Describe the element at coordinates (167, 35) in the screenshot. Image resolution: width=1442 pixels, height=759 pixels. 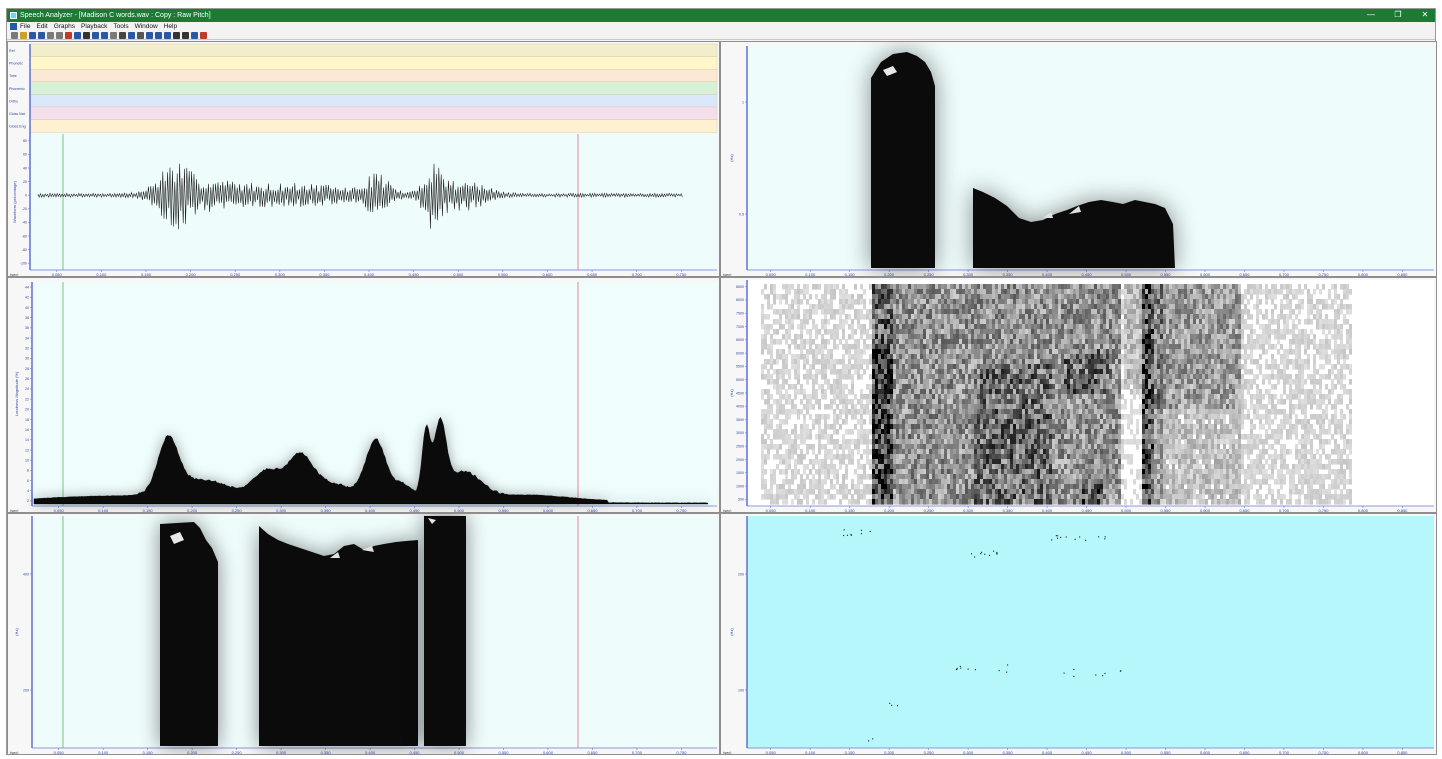
I see `play-selection-icon` at that location.